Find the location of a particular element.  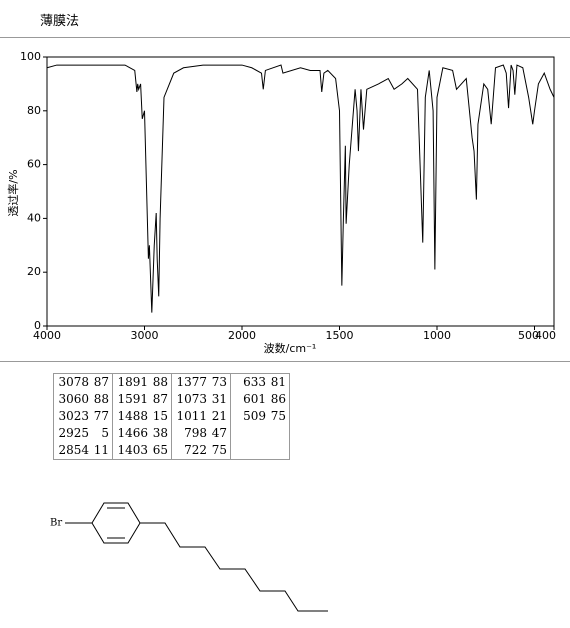

table-row: 2854 11 1403 65 722 75 is located at coordinates (171, 451).